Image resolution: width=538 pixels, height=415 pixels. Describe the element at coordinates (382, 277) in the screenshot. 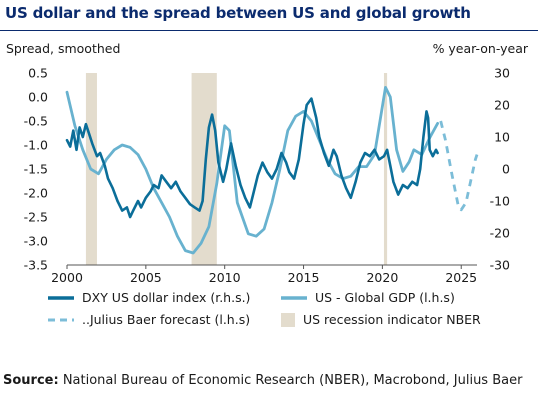

I see `x-tick-label: 2020` at that location.